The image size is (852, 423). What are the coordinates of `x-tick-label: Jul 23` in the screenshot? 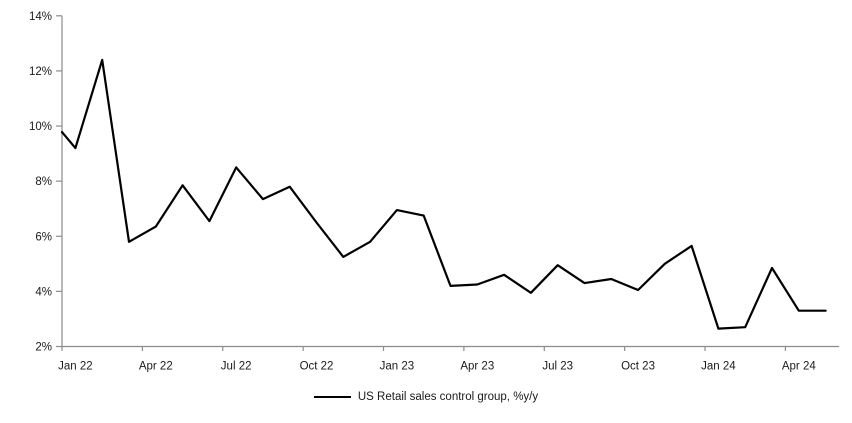 It's located at (557, 367).